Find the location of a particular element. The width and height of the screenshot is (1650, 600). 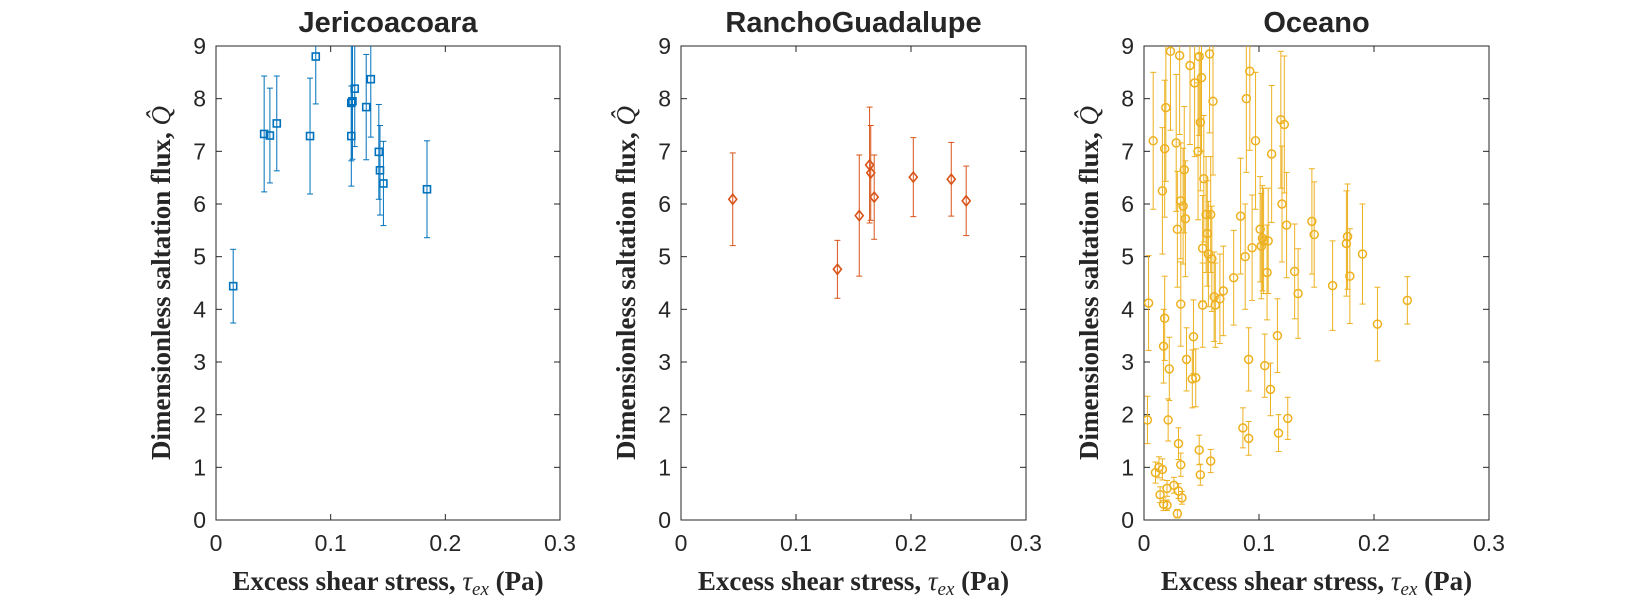

x-tick-label: 0.1 is located at coordinates (331, 543).